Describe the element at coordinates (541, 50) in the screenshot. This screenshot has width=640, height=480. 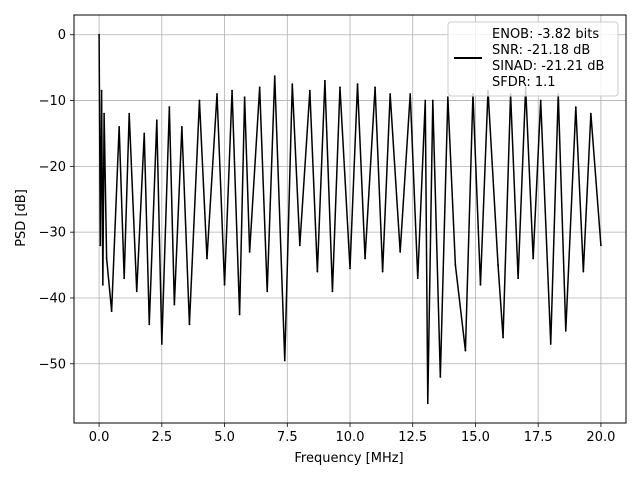
I see `legend-snr: SNR: -21.18 dB` at that location.